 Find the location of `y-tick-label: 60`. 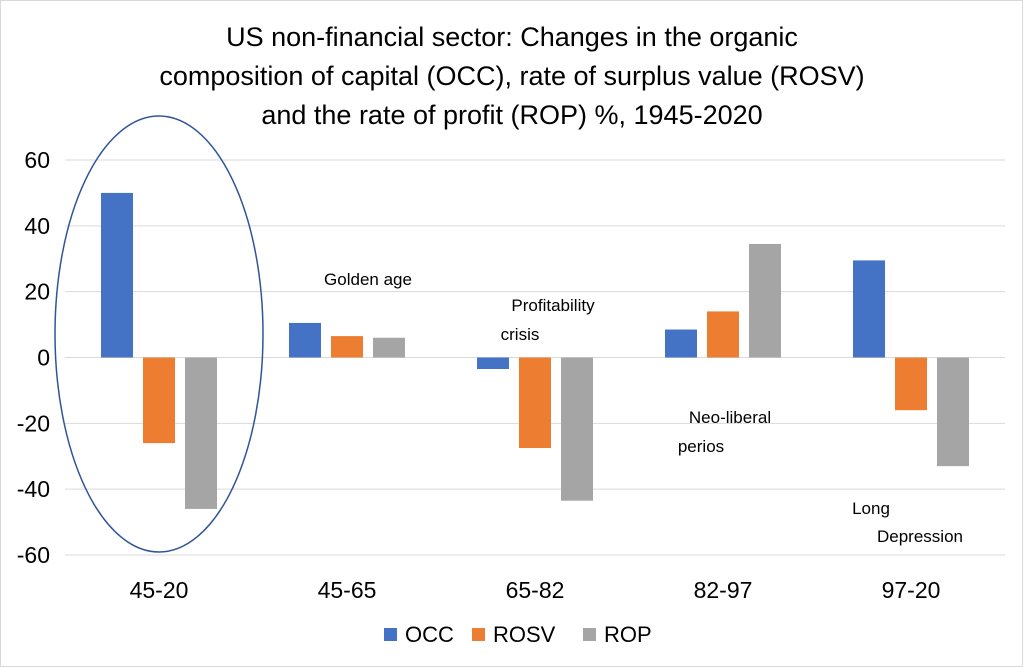

y-tick-label: 60 is located at coordinates (37, 160).